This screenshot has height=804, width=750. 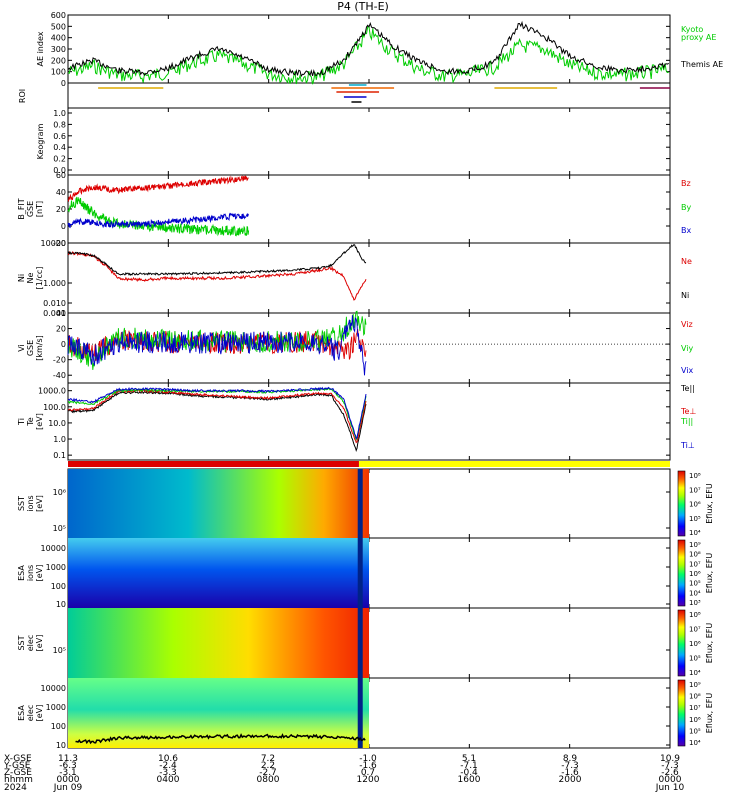 I want to click on bfield-legend-by: By, so click(x=686, y=207).